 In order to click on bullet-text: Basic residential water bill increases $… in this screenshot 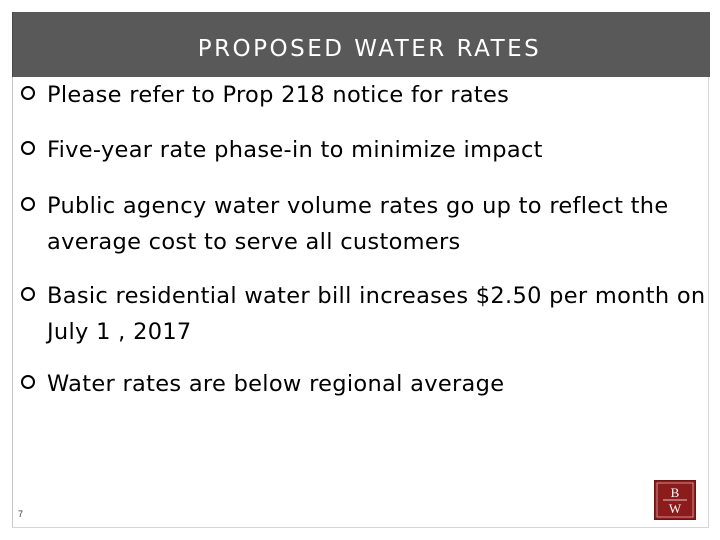, I will do `click(376, 314)`.